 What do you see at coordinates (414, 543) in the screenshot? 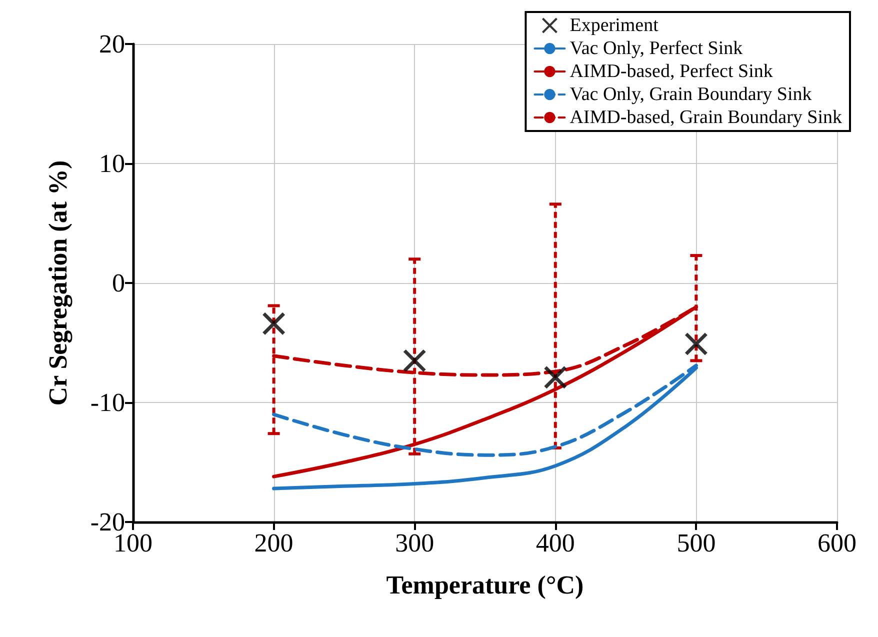
I see `x-tick-label: 300` at bounding box center [414, 543].